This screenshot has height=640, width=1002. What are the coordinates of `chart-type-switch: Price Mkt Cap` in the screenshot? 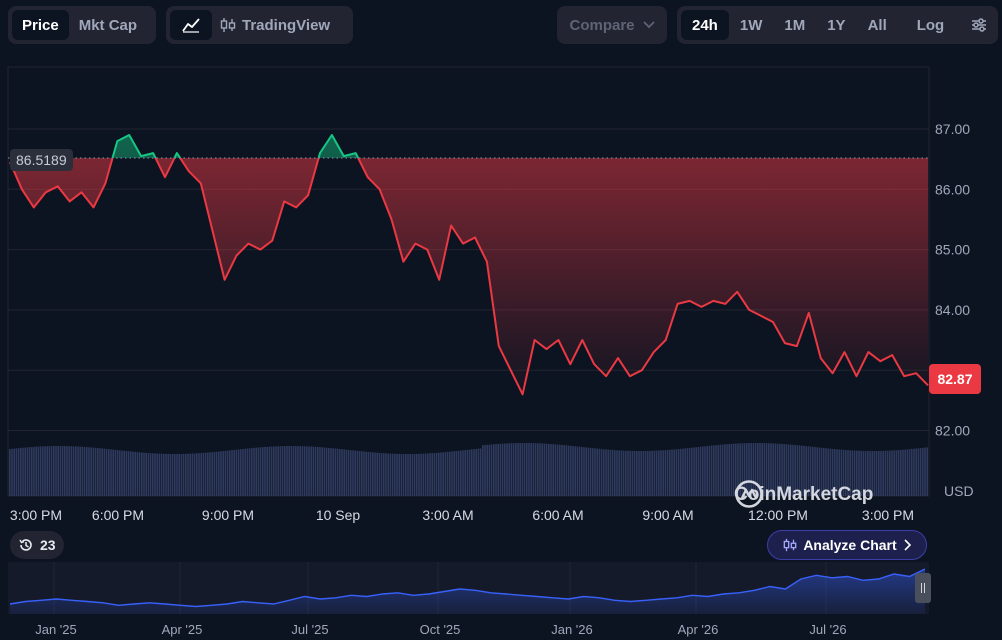 It's located at (82, 25).